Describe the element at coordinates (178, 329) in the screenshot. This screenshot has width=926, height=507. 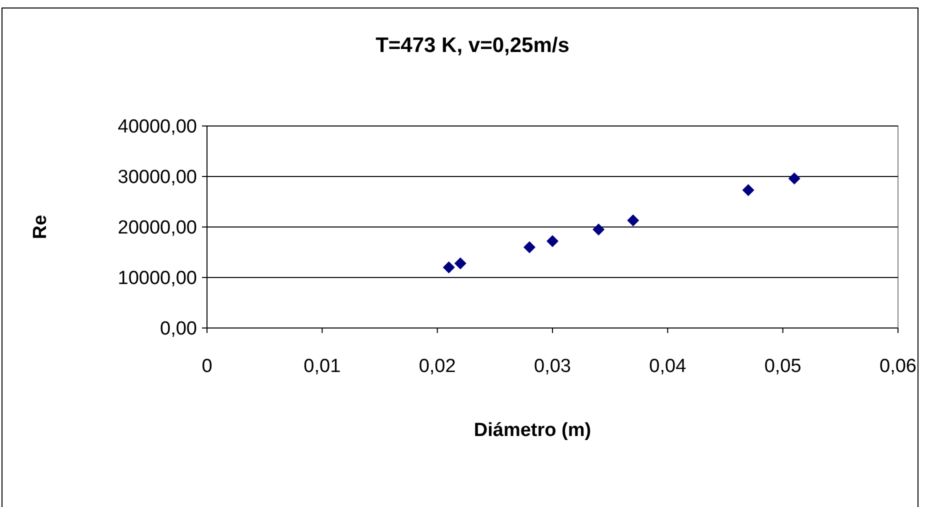
I see `y-tick-label: 0,00` at that location.